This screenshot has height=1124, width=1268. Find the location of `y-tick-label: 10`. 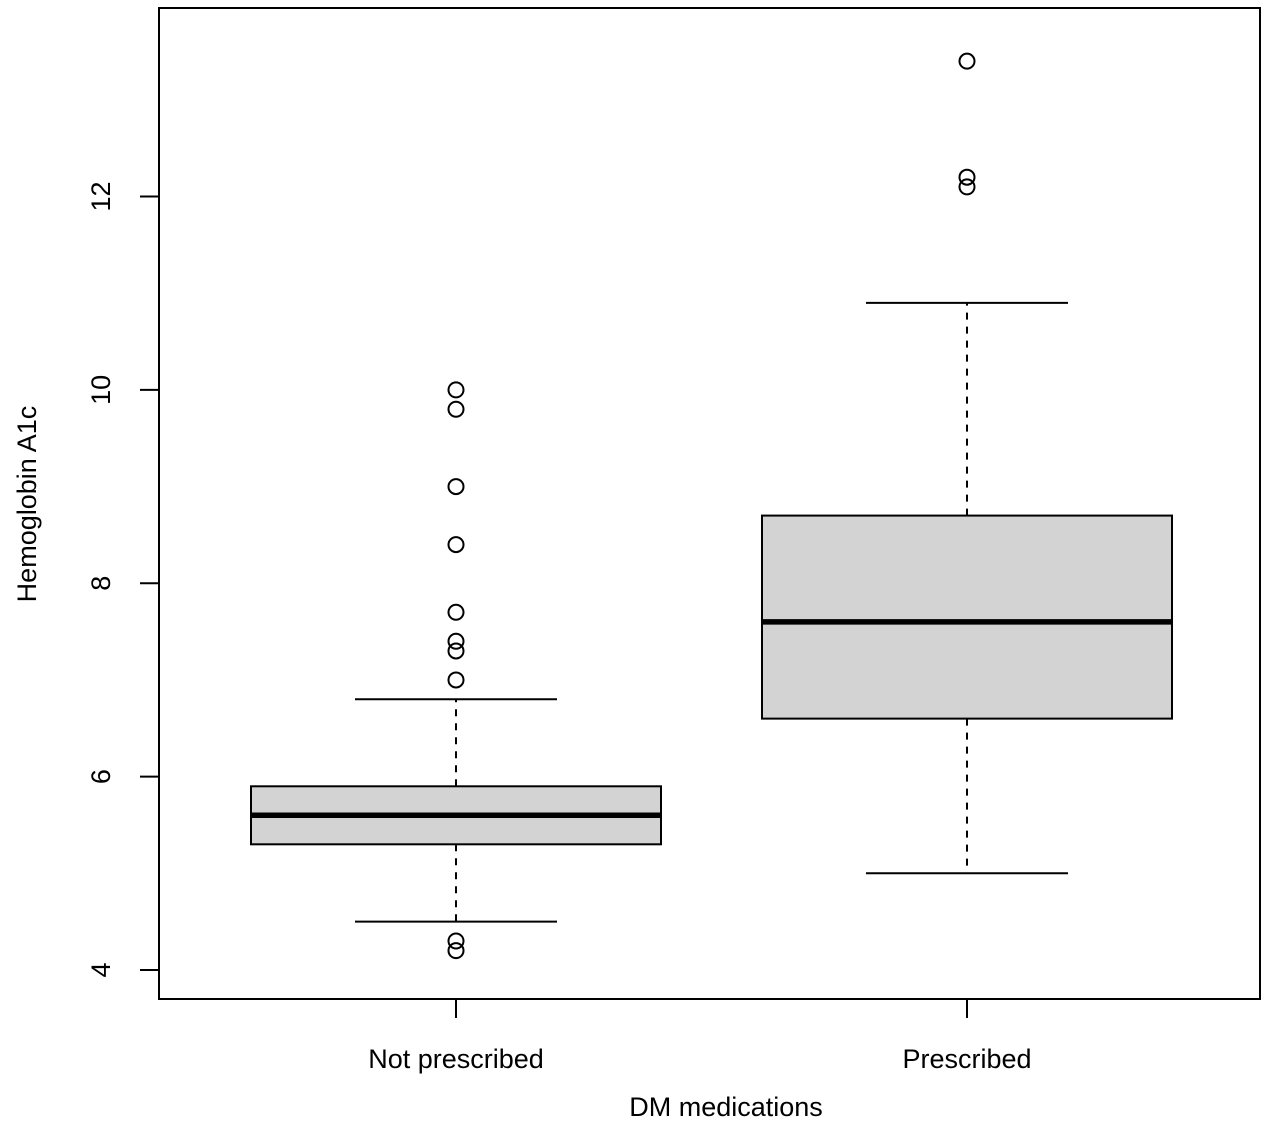

y-tick-label: 10 is located at coordinates (101, 390).